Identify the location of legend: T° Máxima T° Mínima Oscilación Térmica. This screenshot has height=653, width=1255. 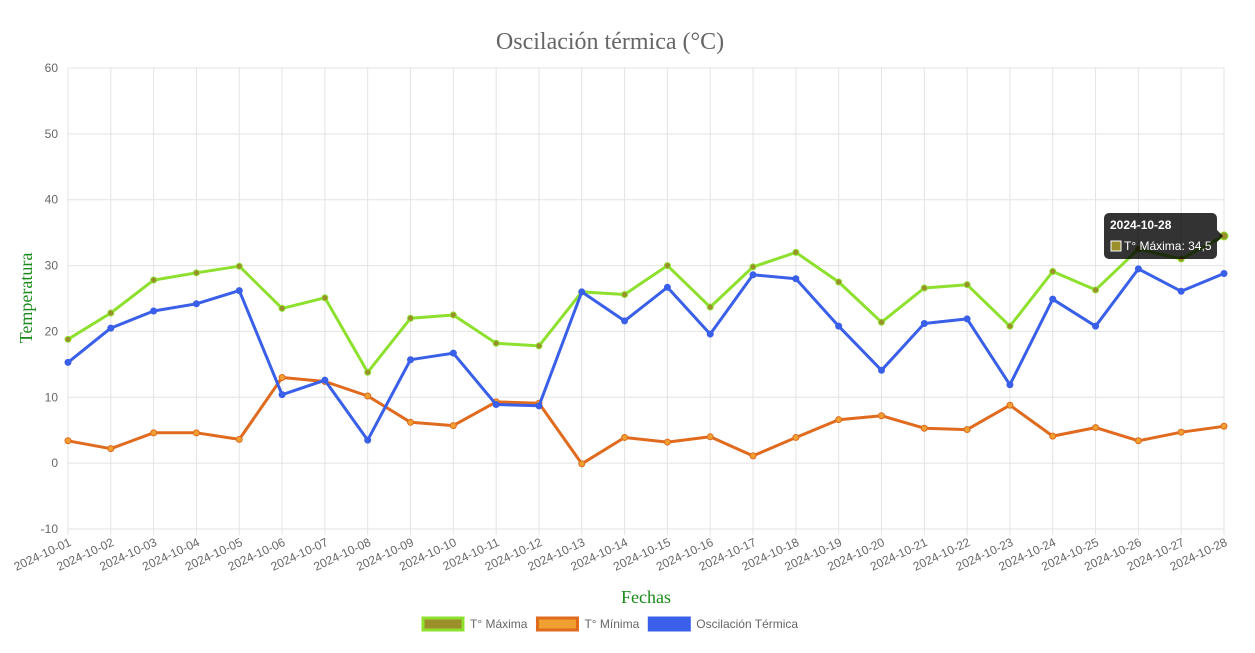
(609, 624).